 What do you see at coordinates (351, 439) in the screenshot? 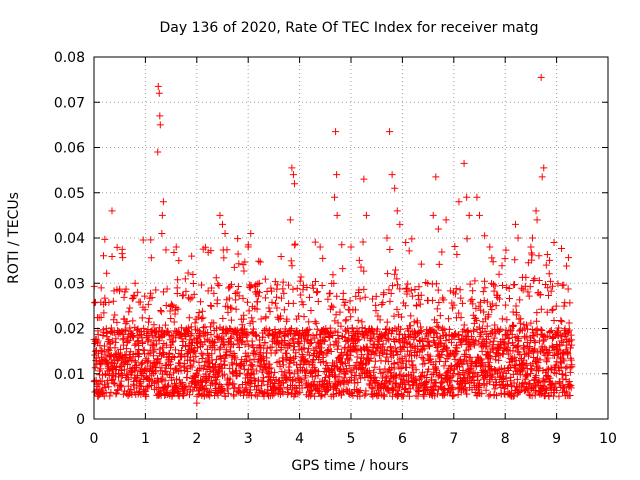
I see `x-tick-label: 5` at bounding box center [351, 439].